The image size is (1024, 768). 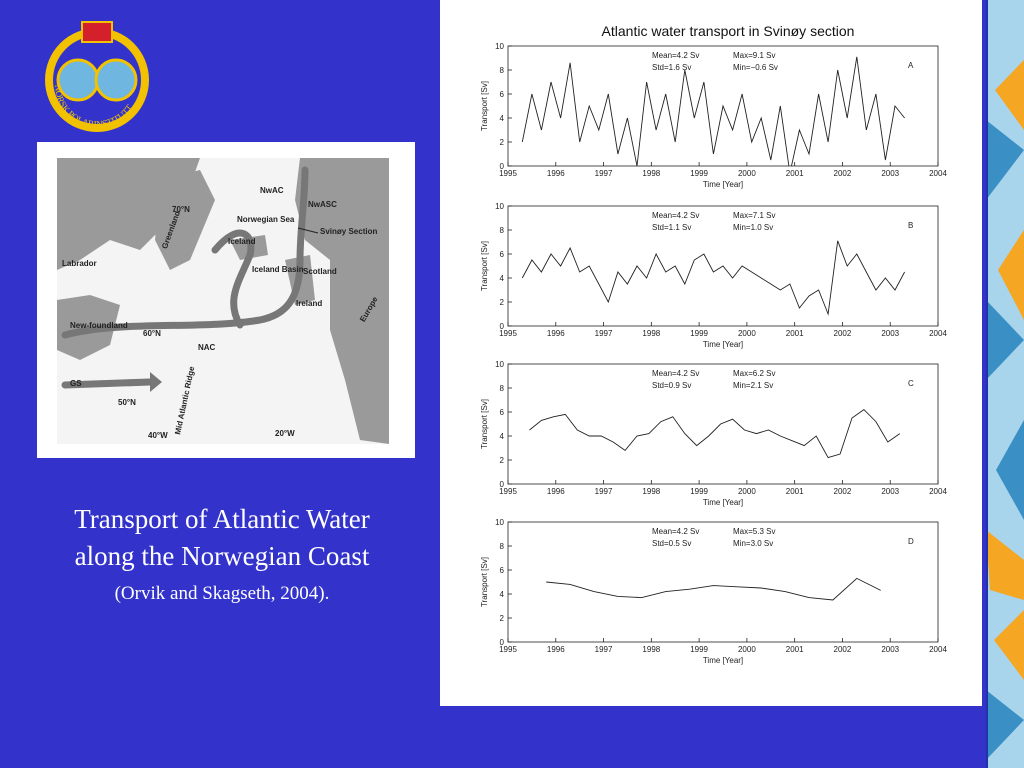 I want to click on y-tick-label: 8, so click(x=502, y=388).